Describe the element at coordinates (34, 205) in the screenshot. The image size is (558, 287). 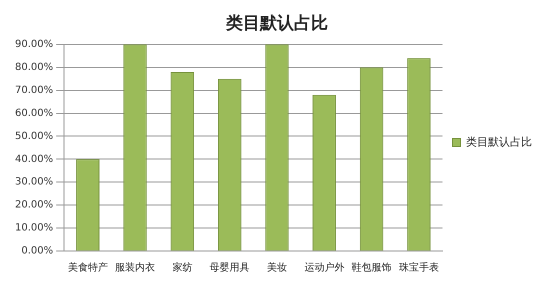
I see `y-tick-label: 20.00%` at that location.